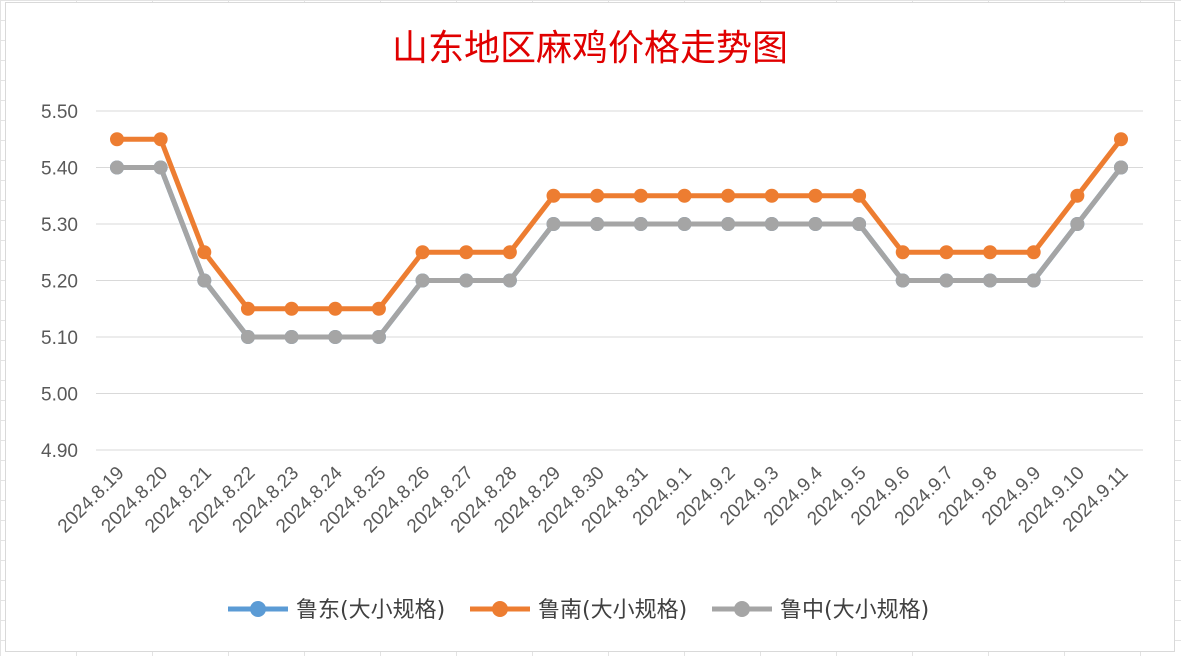  Describe the element at coordinates (59, 112) in the screenshot. I see `y-tick-label: 5.50` at that location.